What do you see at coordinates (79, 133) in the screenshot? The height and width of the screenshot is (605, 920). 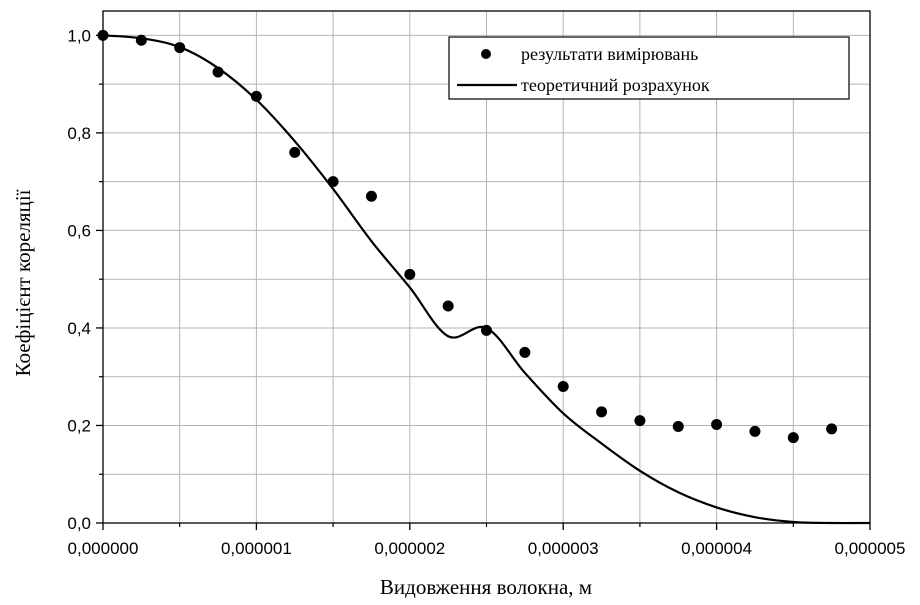 I see `y-tick-label: 0,8` at bounding box center [79, 133].